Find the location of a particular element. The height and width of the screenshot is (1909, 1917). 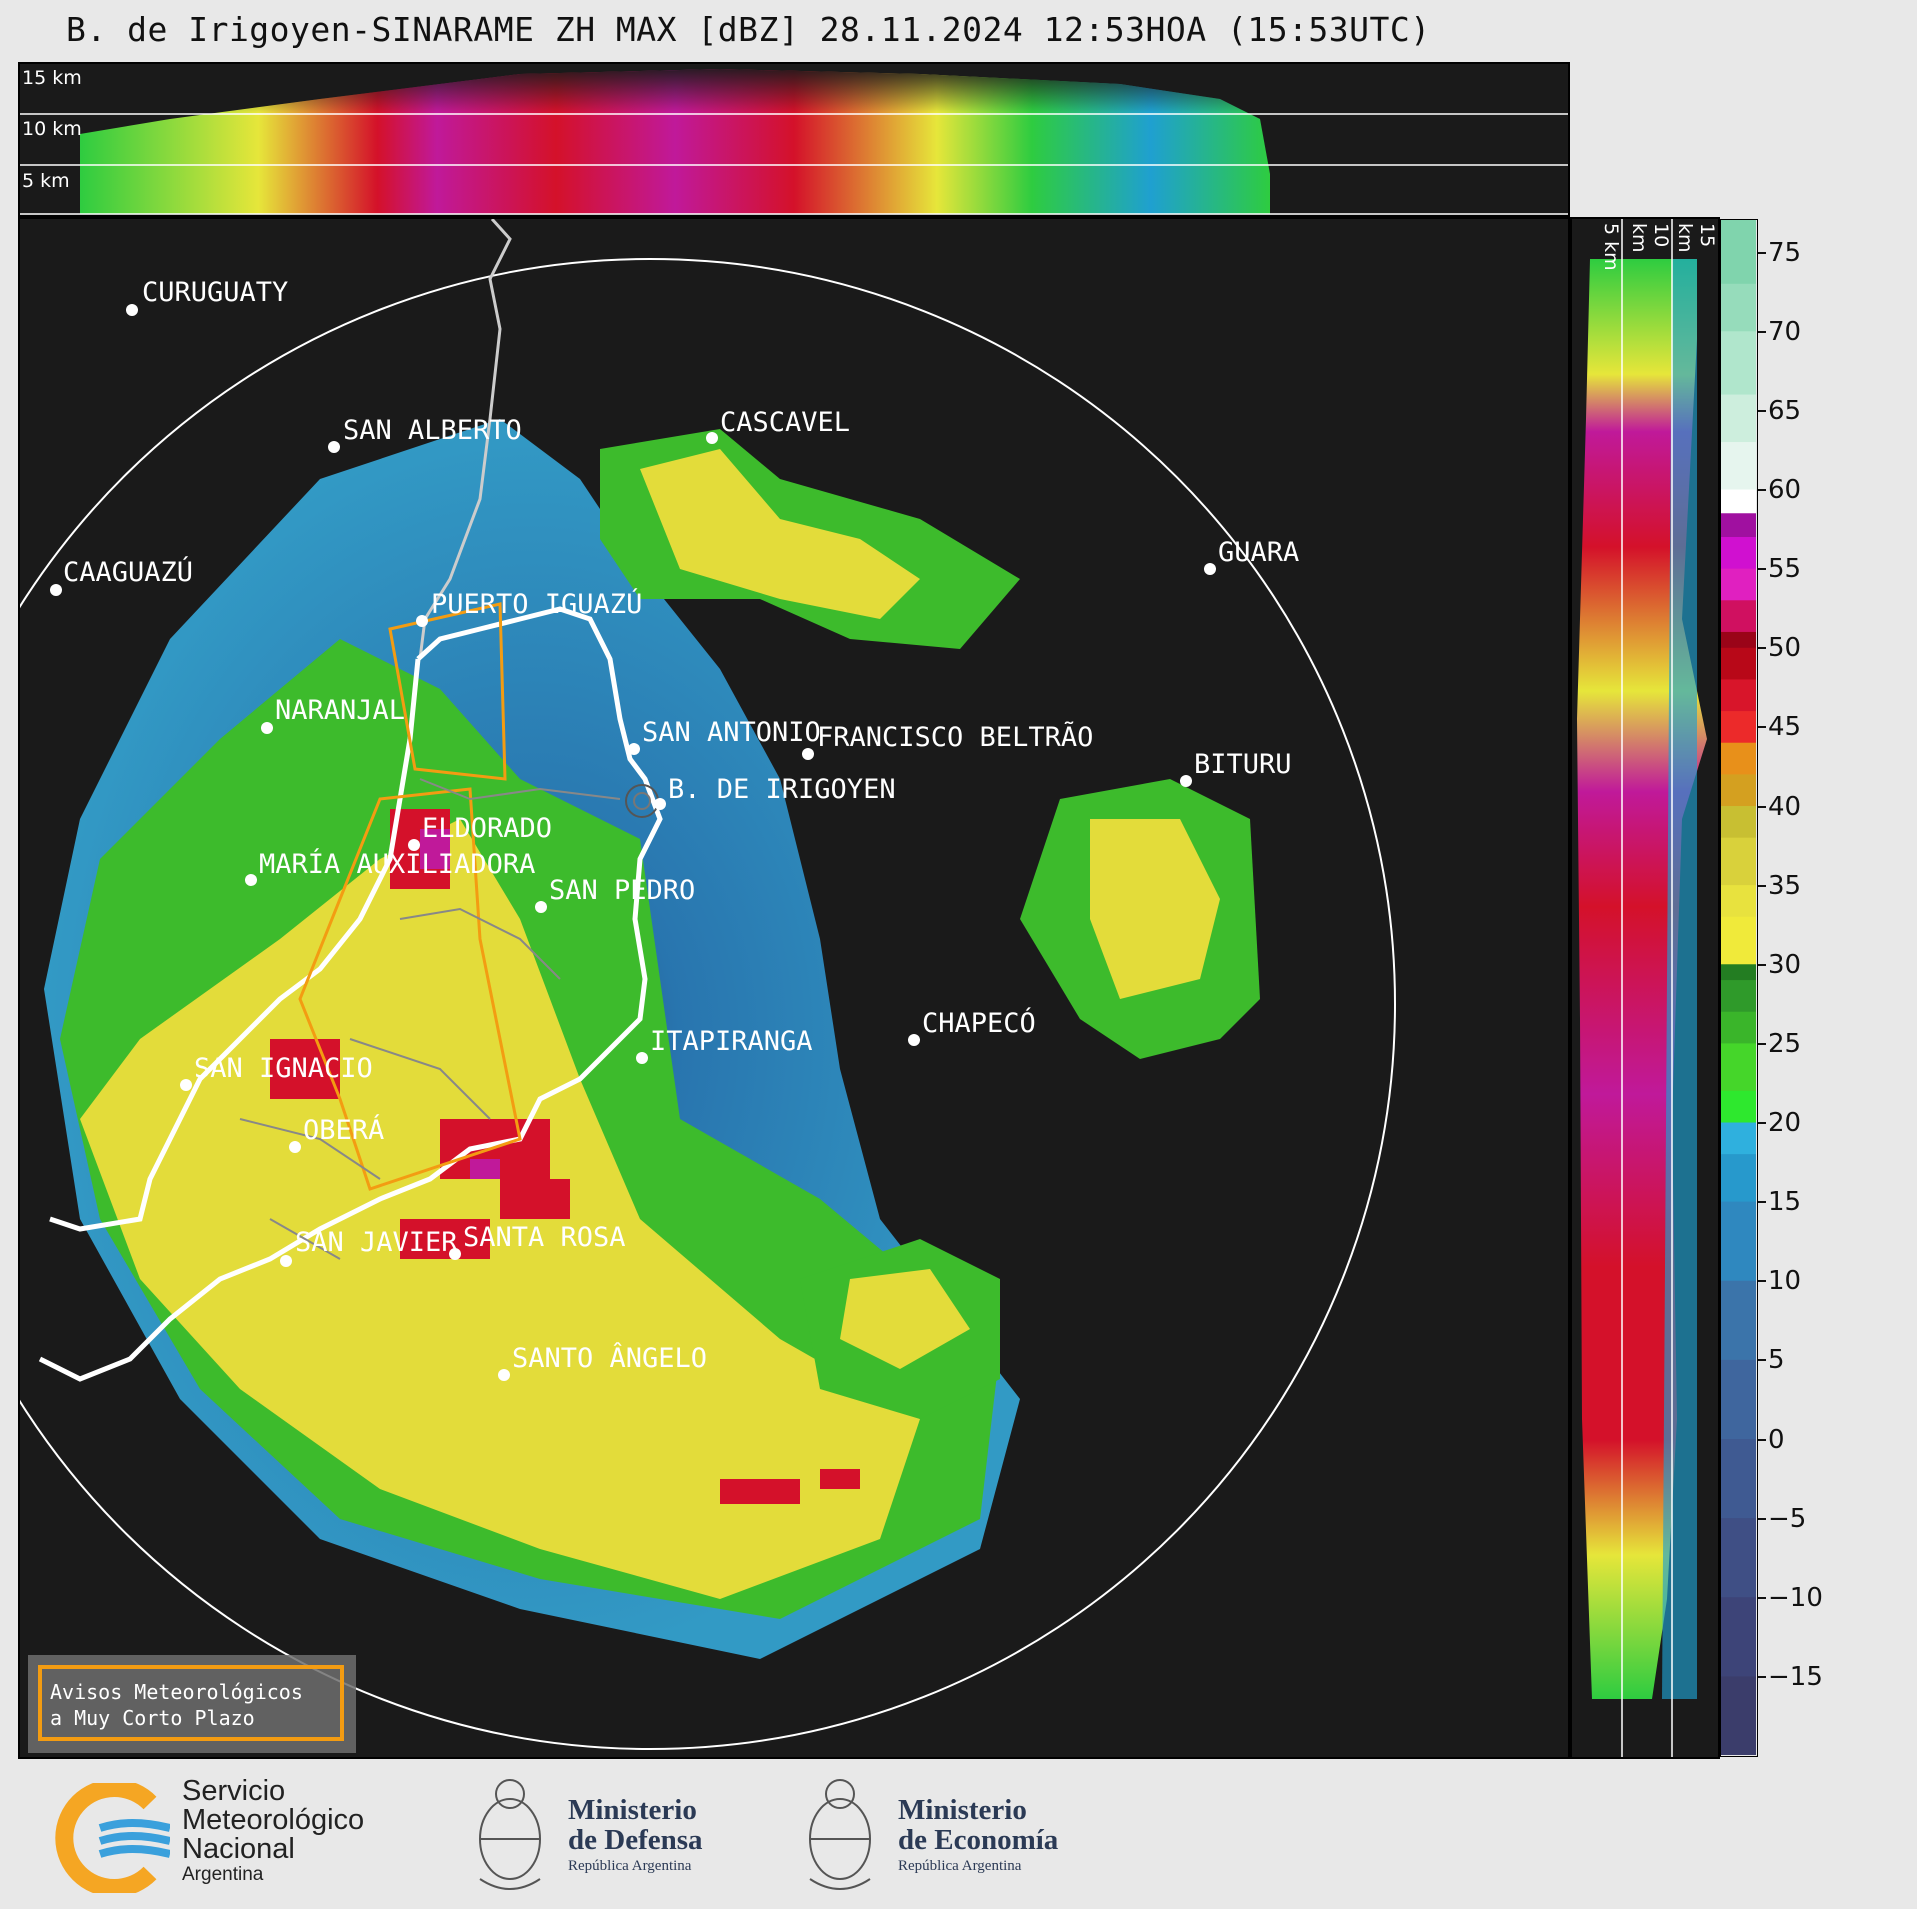

city-label-obera: OBERÁ is located at coordinates (344, 1130).